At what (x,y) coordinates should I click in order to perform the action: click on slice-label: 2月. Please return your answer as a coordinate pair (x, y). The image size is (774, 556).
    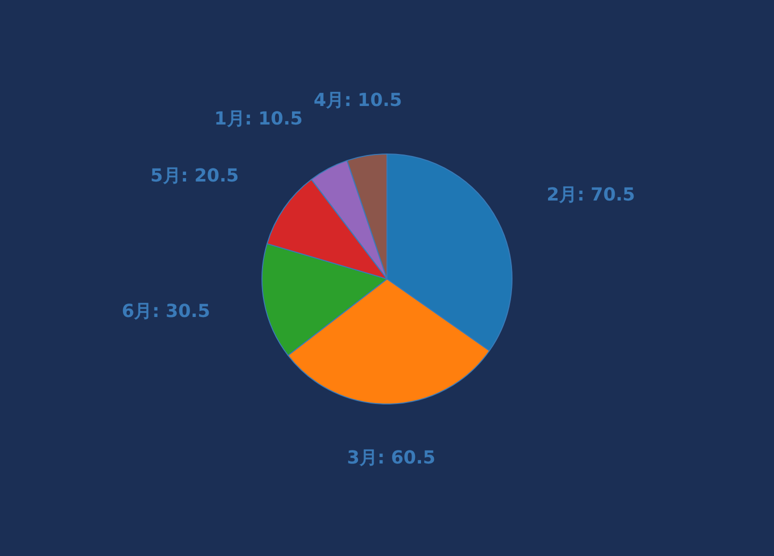
    Looking at the image, I should click on (562, 195).